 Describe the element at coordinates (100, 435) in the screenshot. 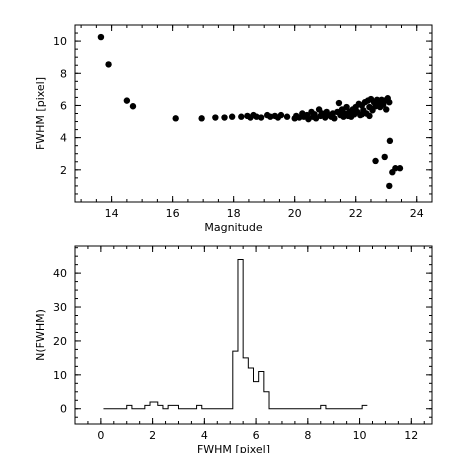

I see `x-tick-label: 0` at that location.